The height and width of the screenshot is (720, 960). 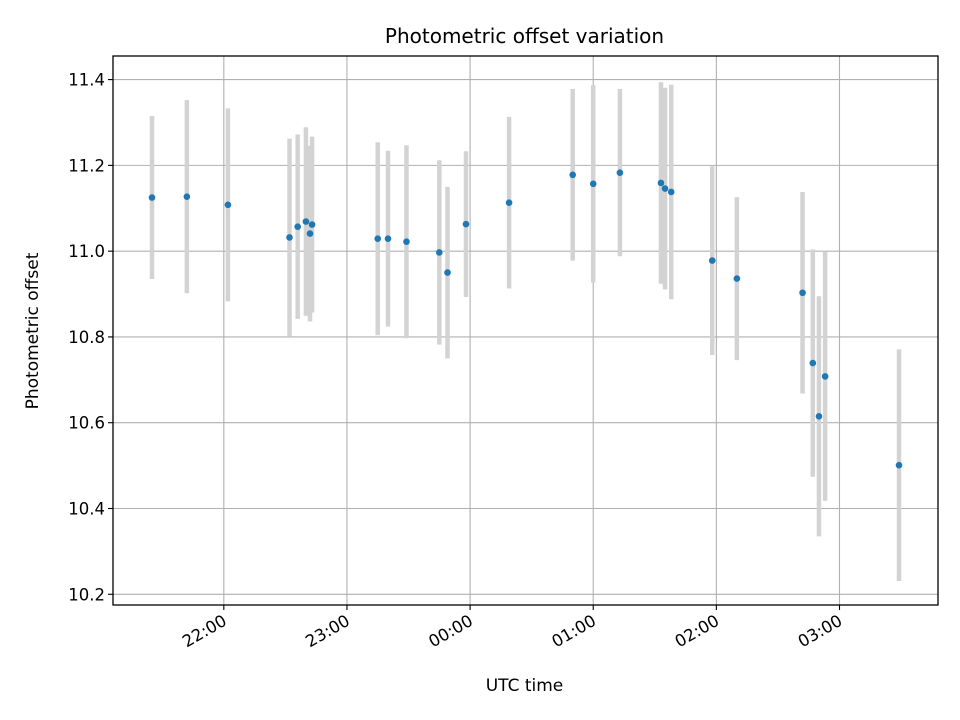 What do you see at coordinates (86, 594) in the screenshot?
I see `y-tick-label: 10.2` at bounding box center [86, 594].